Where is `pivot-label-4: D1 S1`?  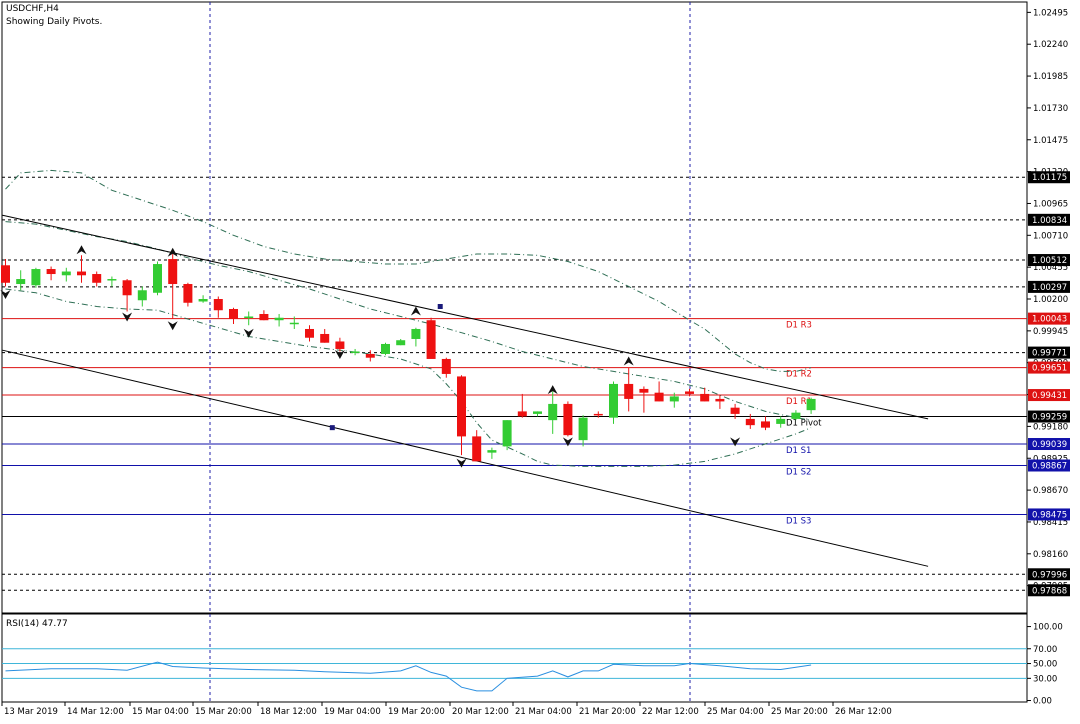 pivot-label-4: D1 S1 is located at coordinates (798, 451).